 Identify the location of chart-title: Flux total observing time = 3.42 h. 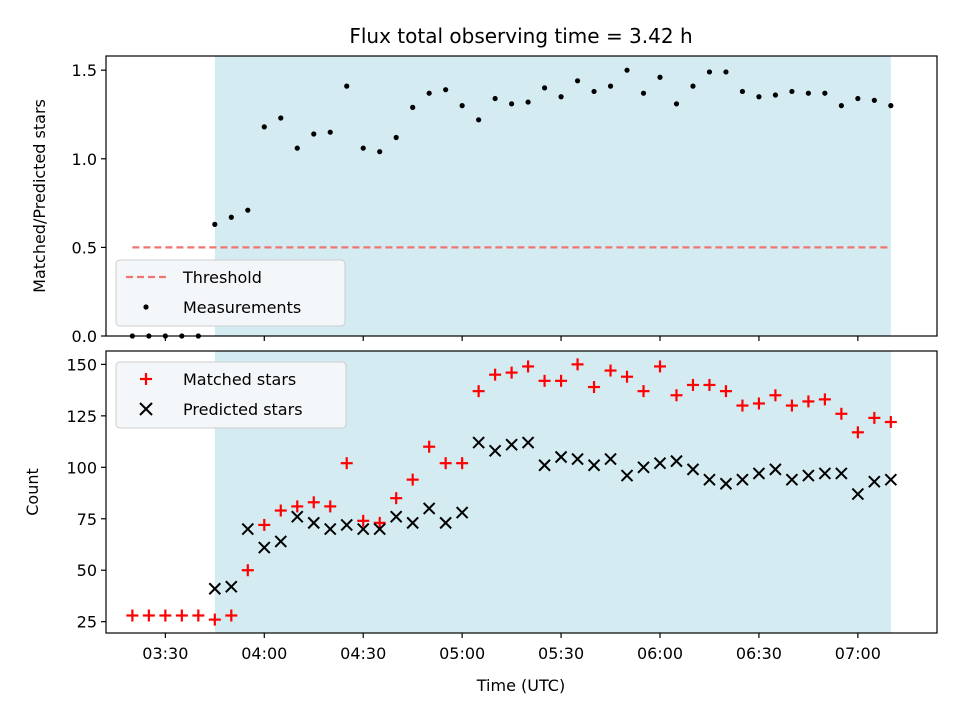
(520, 36).